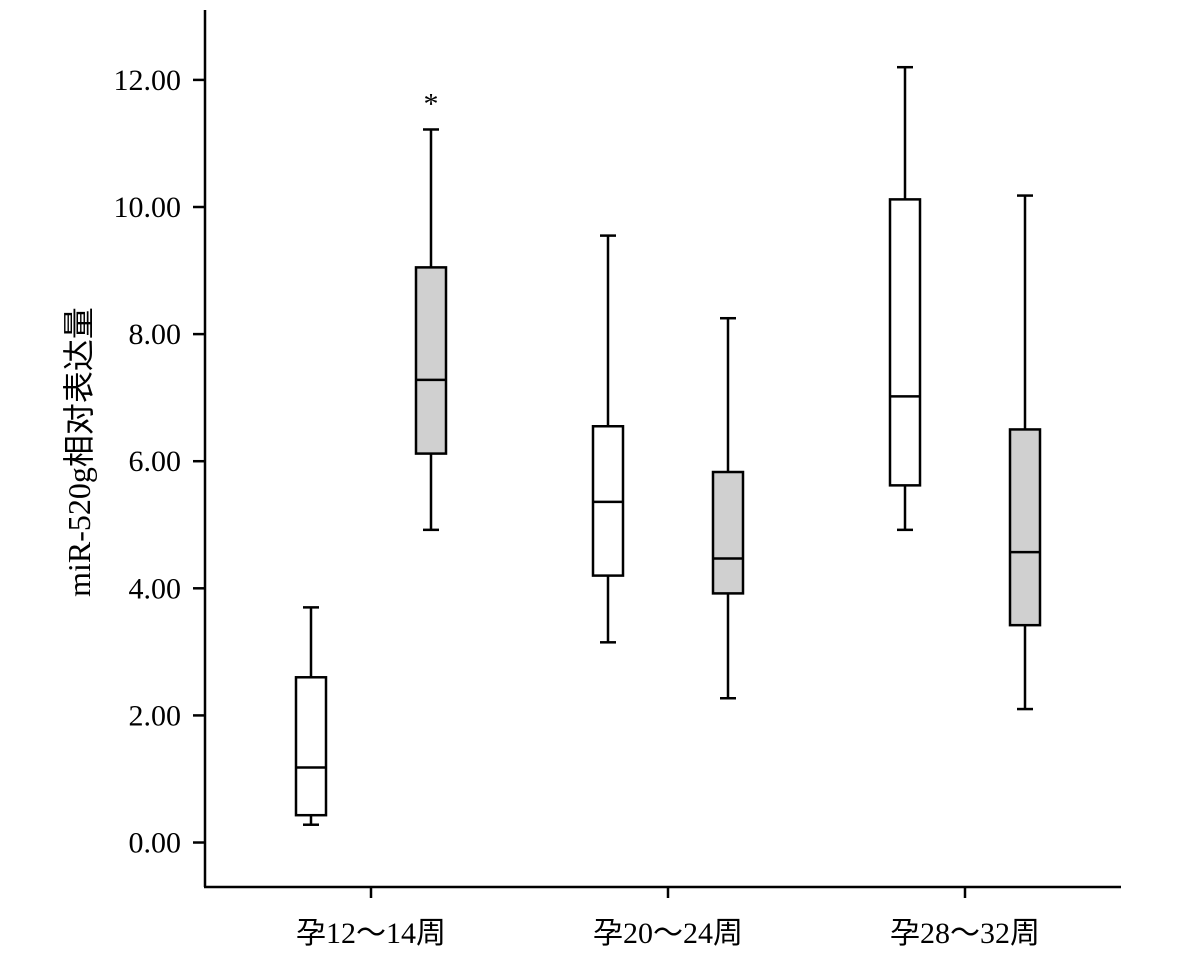  I want to click on significance-marker: *, so click(431, 103).